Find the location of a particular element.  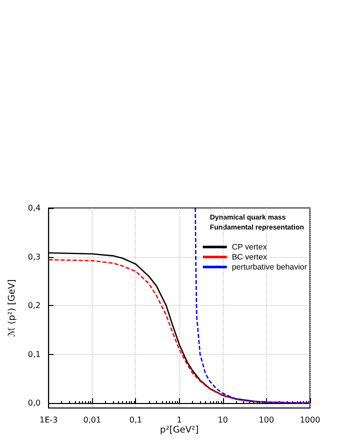

y-tick-label: 0,3 is located at coordinates (34, 257).